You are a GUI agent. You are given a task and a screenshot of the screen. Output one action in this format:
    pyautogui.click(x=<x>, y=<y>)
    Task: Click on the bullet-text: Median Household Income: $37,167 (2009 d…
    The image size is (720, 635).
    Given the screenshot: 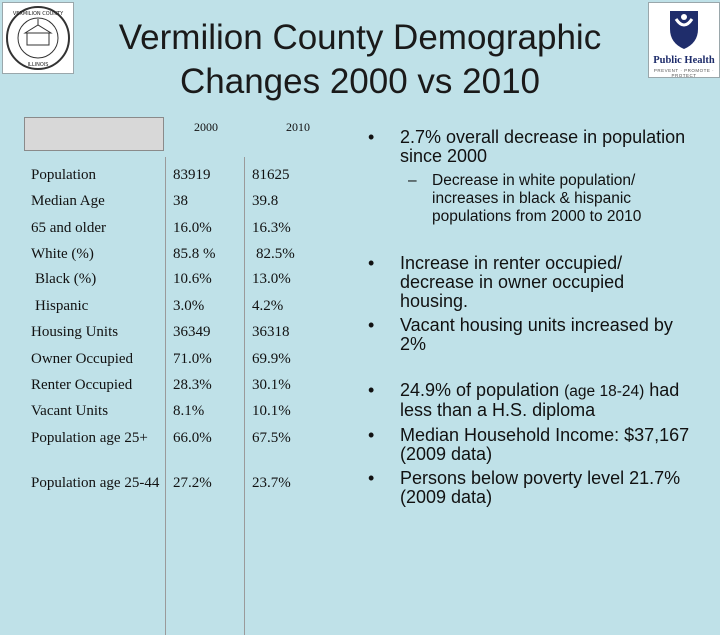 What is the action you would take?
    pyautogui.click(x=545, y=444)
    